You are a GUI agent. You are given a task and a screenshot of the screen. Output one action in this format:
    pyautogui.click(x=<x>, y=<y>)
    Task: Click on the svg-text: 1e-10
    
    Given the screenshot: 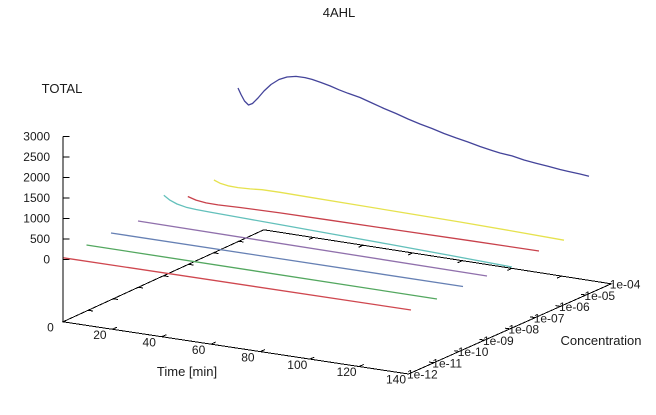 What is the action you would take?
    pyautogui.click(x=473, y=352)
    